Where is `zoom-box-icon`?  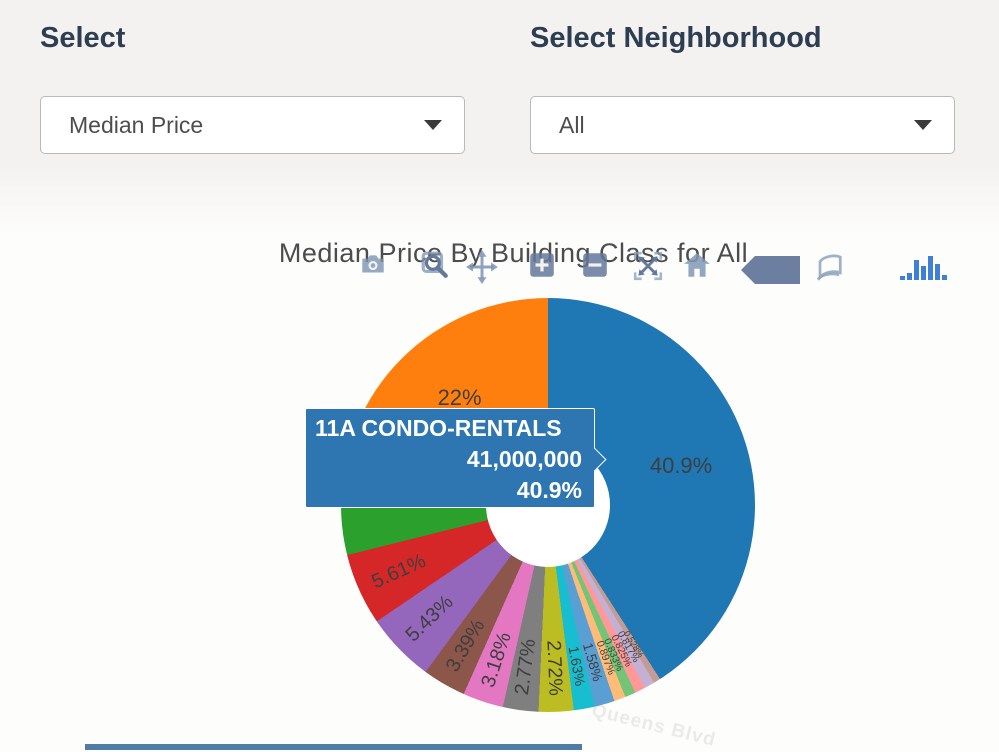
zoom-box-icon is located at coordinates (435, 267).